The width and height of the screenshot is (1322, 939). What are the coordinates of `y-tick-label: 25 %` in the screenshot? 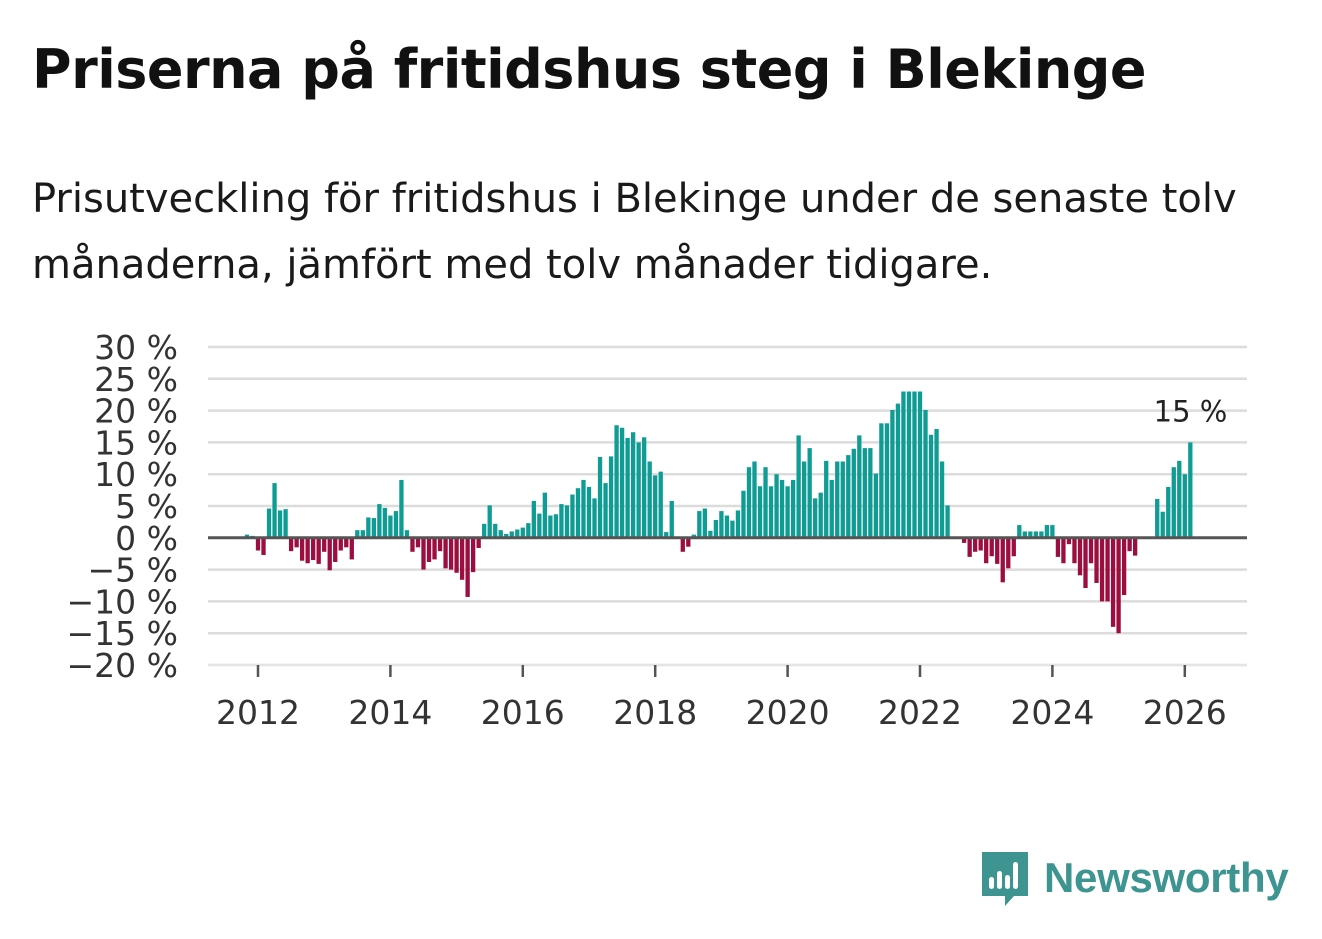 It's located at (136, 379).